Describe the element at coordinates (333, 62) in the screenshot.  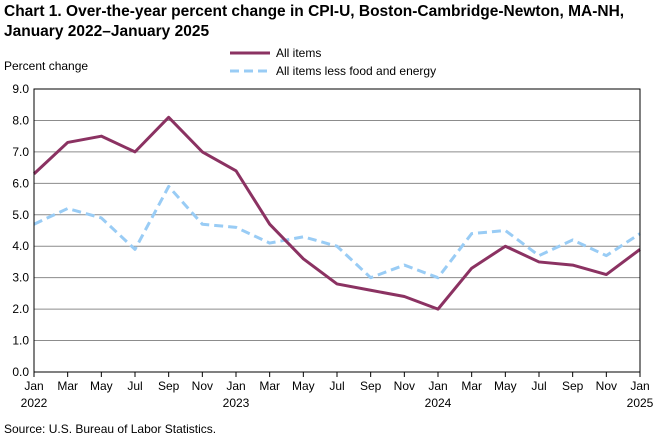
I see `legend: All items All items less food and energy` at that location.